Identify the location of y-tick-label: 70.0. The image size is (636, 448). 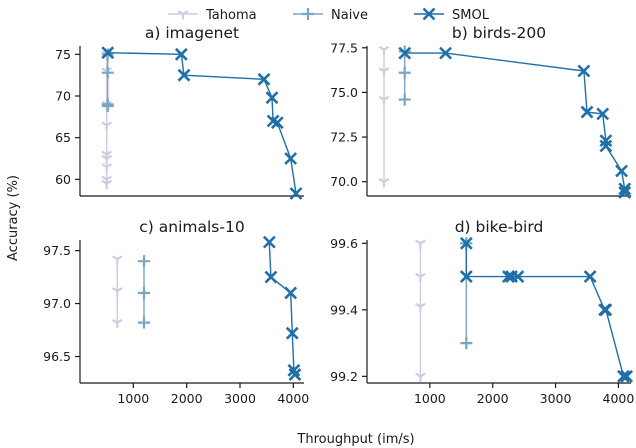
(344, 181).